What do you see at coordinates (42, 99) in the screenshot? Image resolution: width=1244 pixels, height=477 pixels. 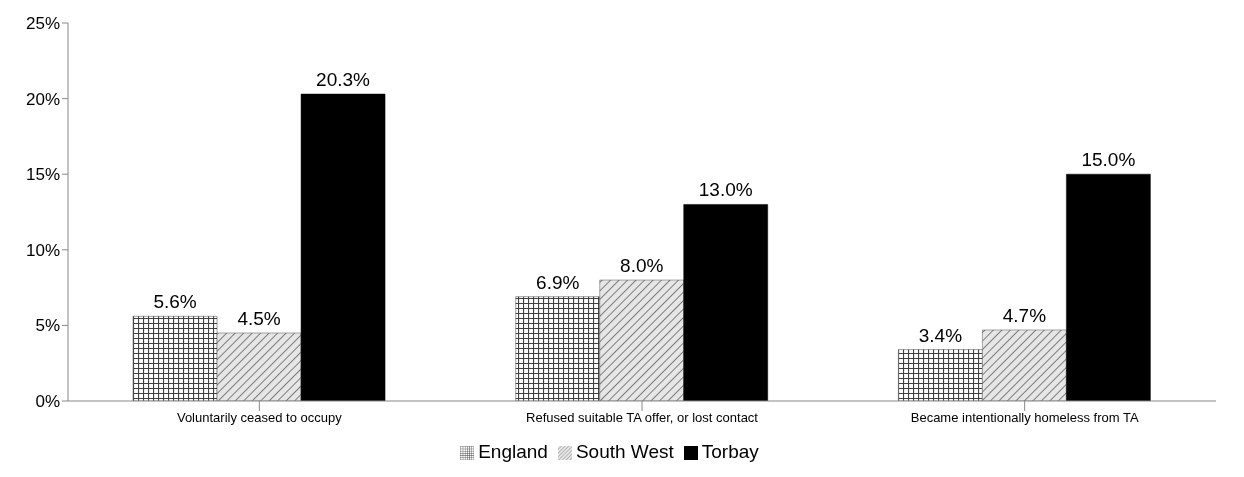 I see `y-tick-label: 20%` at bounding box center [42, 99].